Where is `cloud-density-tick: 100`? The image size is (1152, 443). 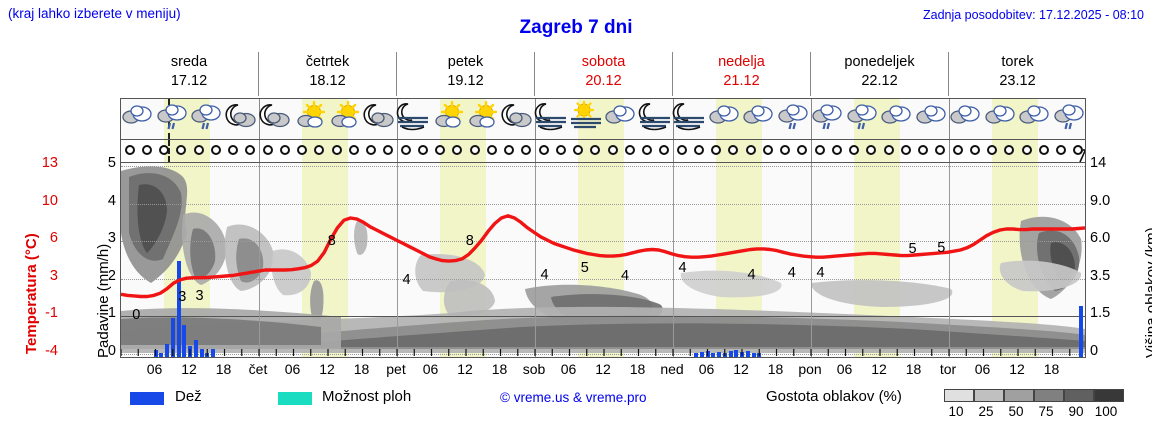 cloud-density-tick: 100 is located at coordinates (1106, 411).